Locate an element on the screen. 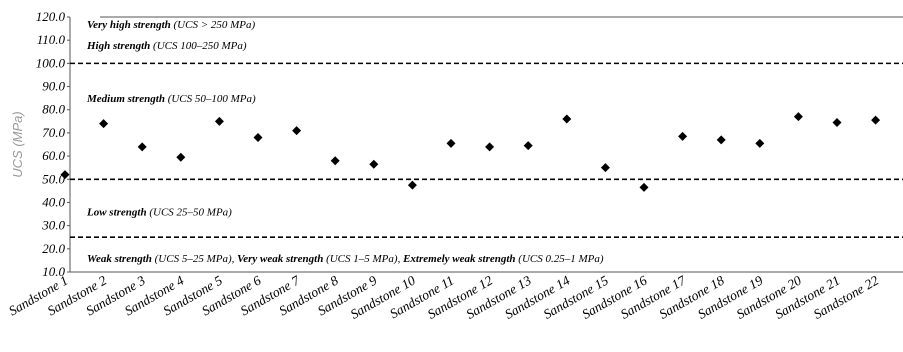  zone-label: Very high strength (UCS > 250 MPa) is located at coordinates (171, 25).